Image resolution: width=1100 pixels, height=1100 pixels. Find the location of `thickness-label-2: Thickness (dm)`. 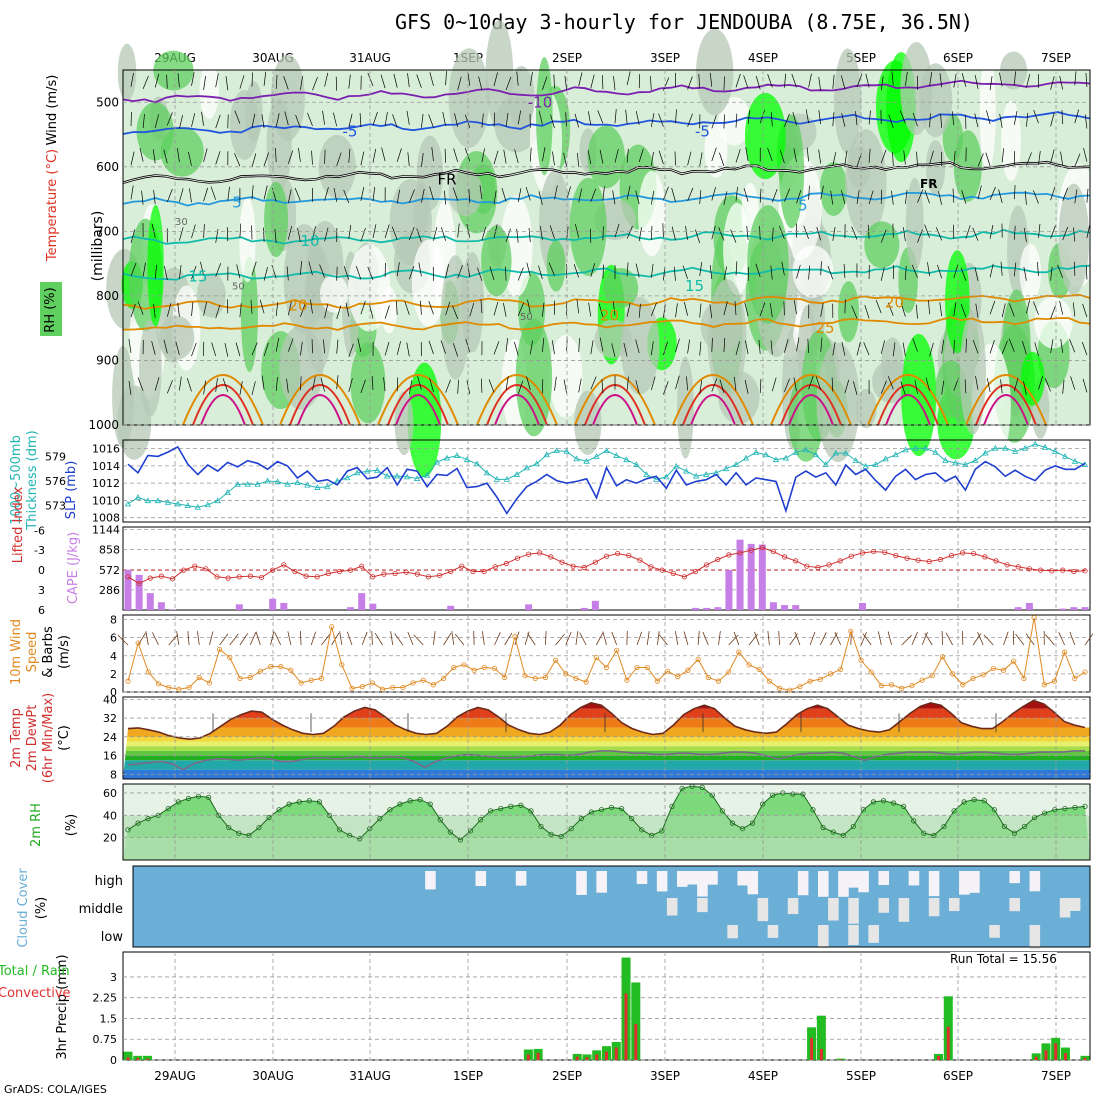

thickness-label-2: Thickness (dm) is located at coordinates (32, 480).